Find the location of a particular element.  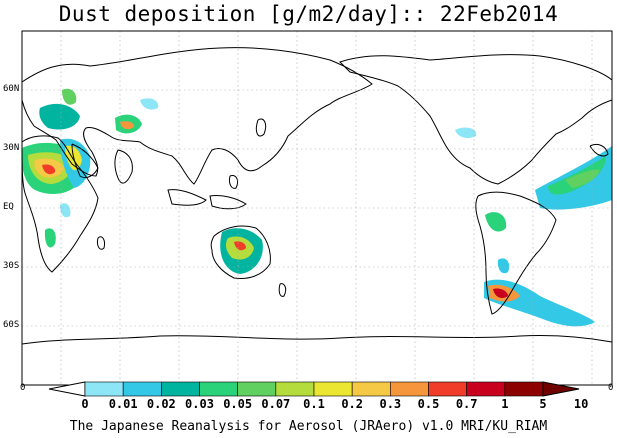

colorbar-tick-label: 0.05 is located at coordinates (238, 404).